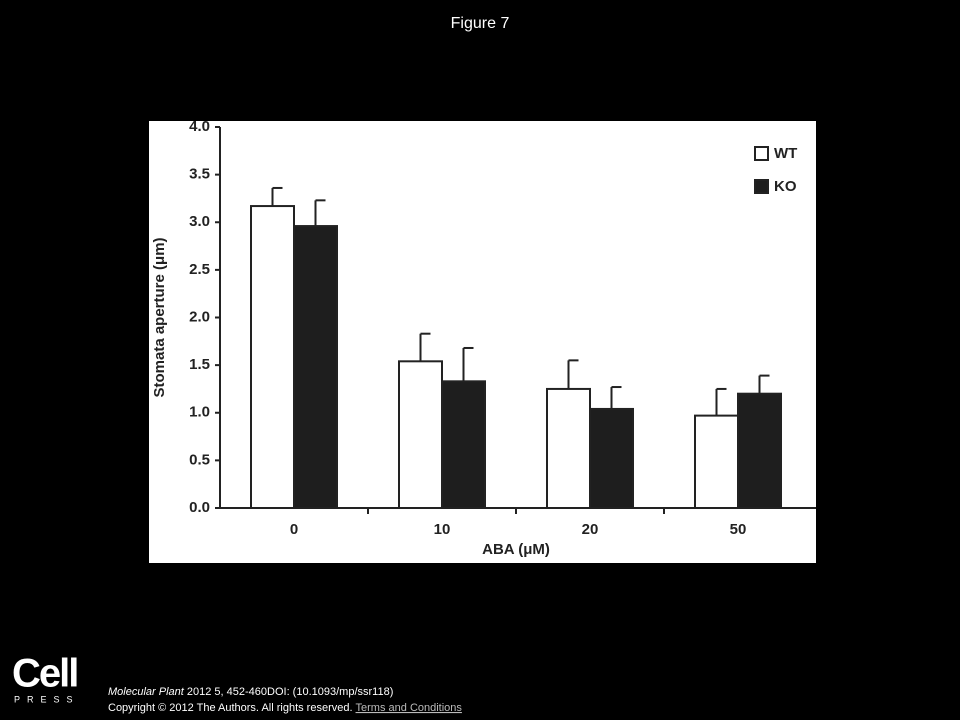 Image resolution: width=960 pixels, height=720 pixels. What do you see at coordinates (199, 412) in the screenshot?
I see `y-tick-label: 1.0` at bounding box center [199, 412].